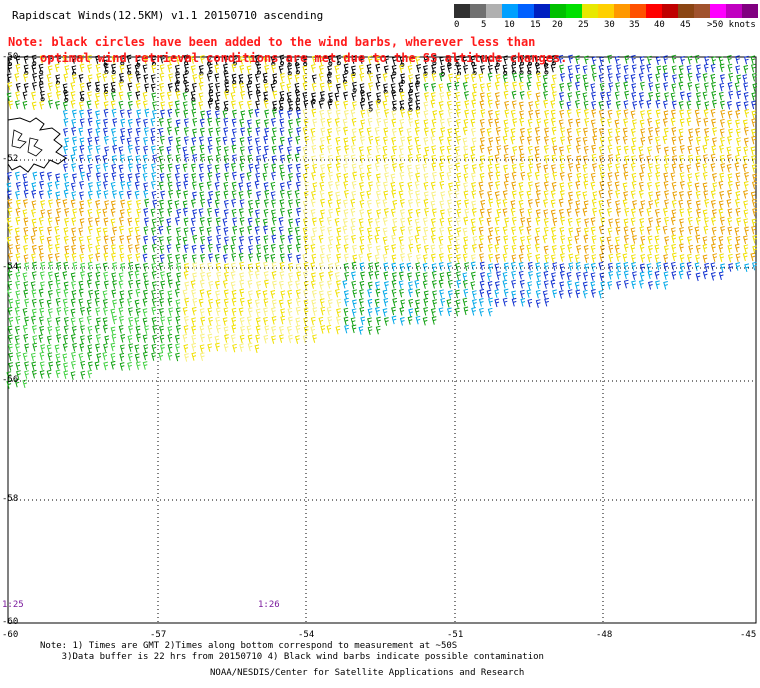 The width and height of the screenshot is (760, 688). What do you see at coordinates (393, 91) in the screenshot?
I see `contamination-circle` at bounding box center [393, 91].